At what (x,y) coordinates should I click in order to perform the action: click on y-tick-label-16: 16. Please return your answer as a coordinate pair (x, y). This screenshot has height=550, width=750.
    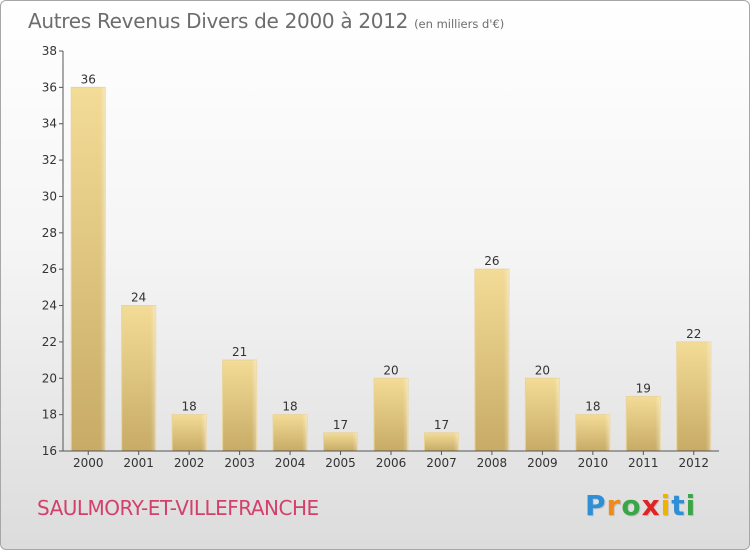
    Looking at the image, I should click on (49, 451).